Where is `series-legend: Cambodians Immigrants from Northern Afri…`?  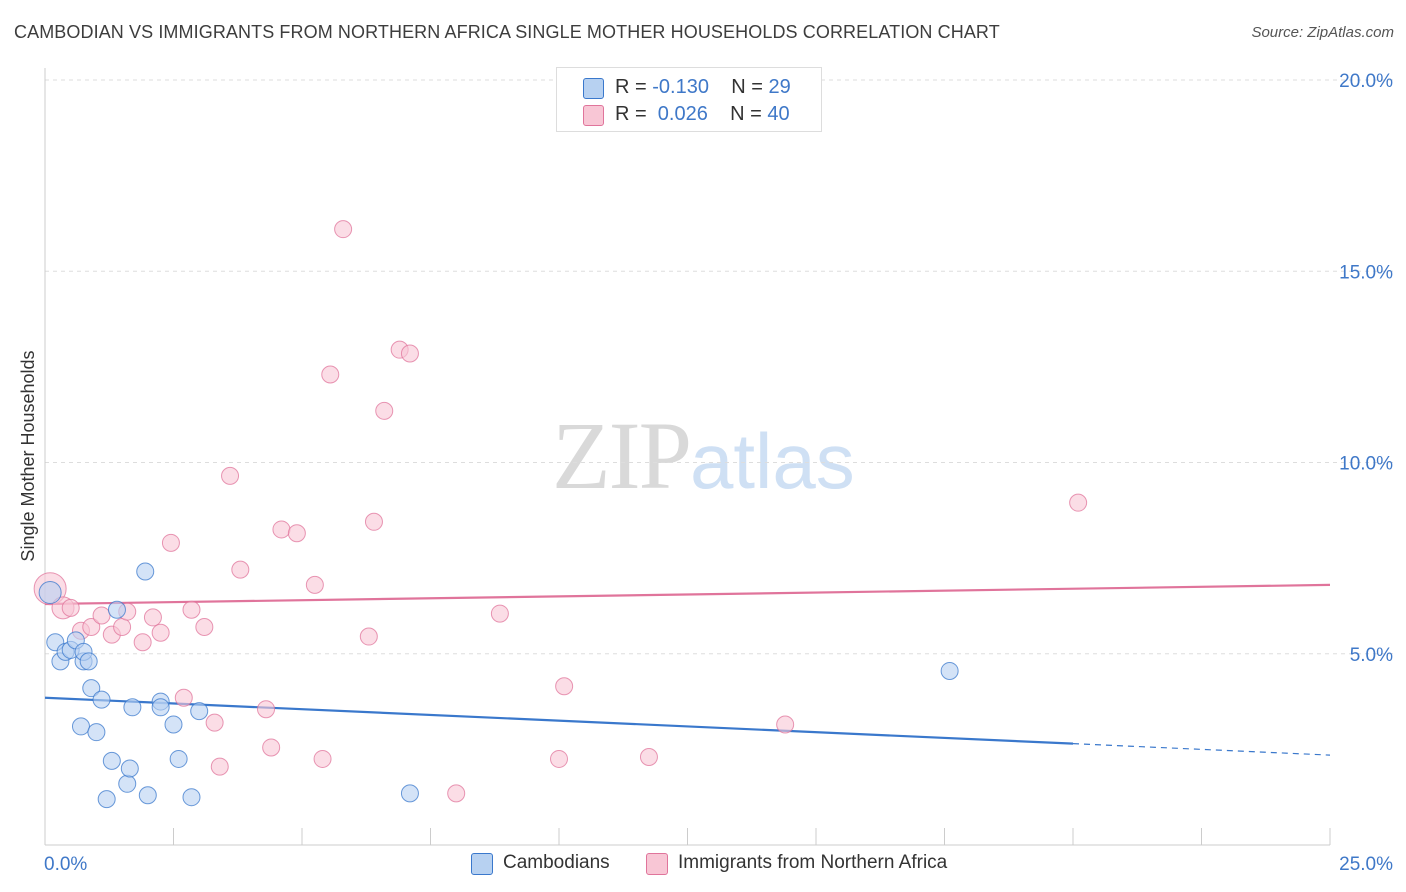 series-legend: Cambodians Immigrants from Northern Afri… is located at coordinates (703, 865).